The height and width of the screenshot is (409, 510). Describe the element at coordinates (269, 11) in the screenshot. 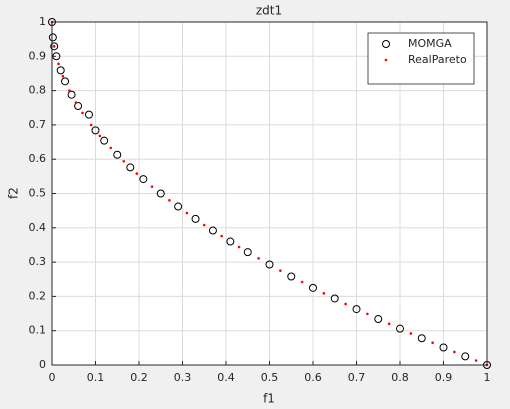

I see `chart-title: zdt1` at that location.